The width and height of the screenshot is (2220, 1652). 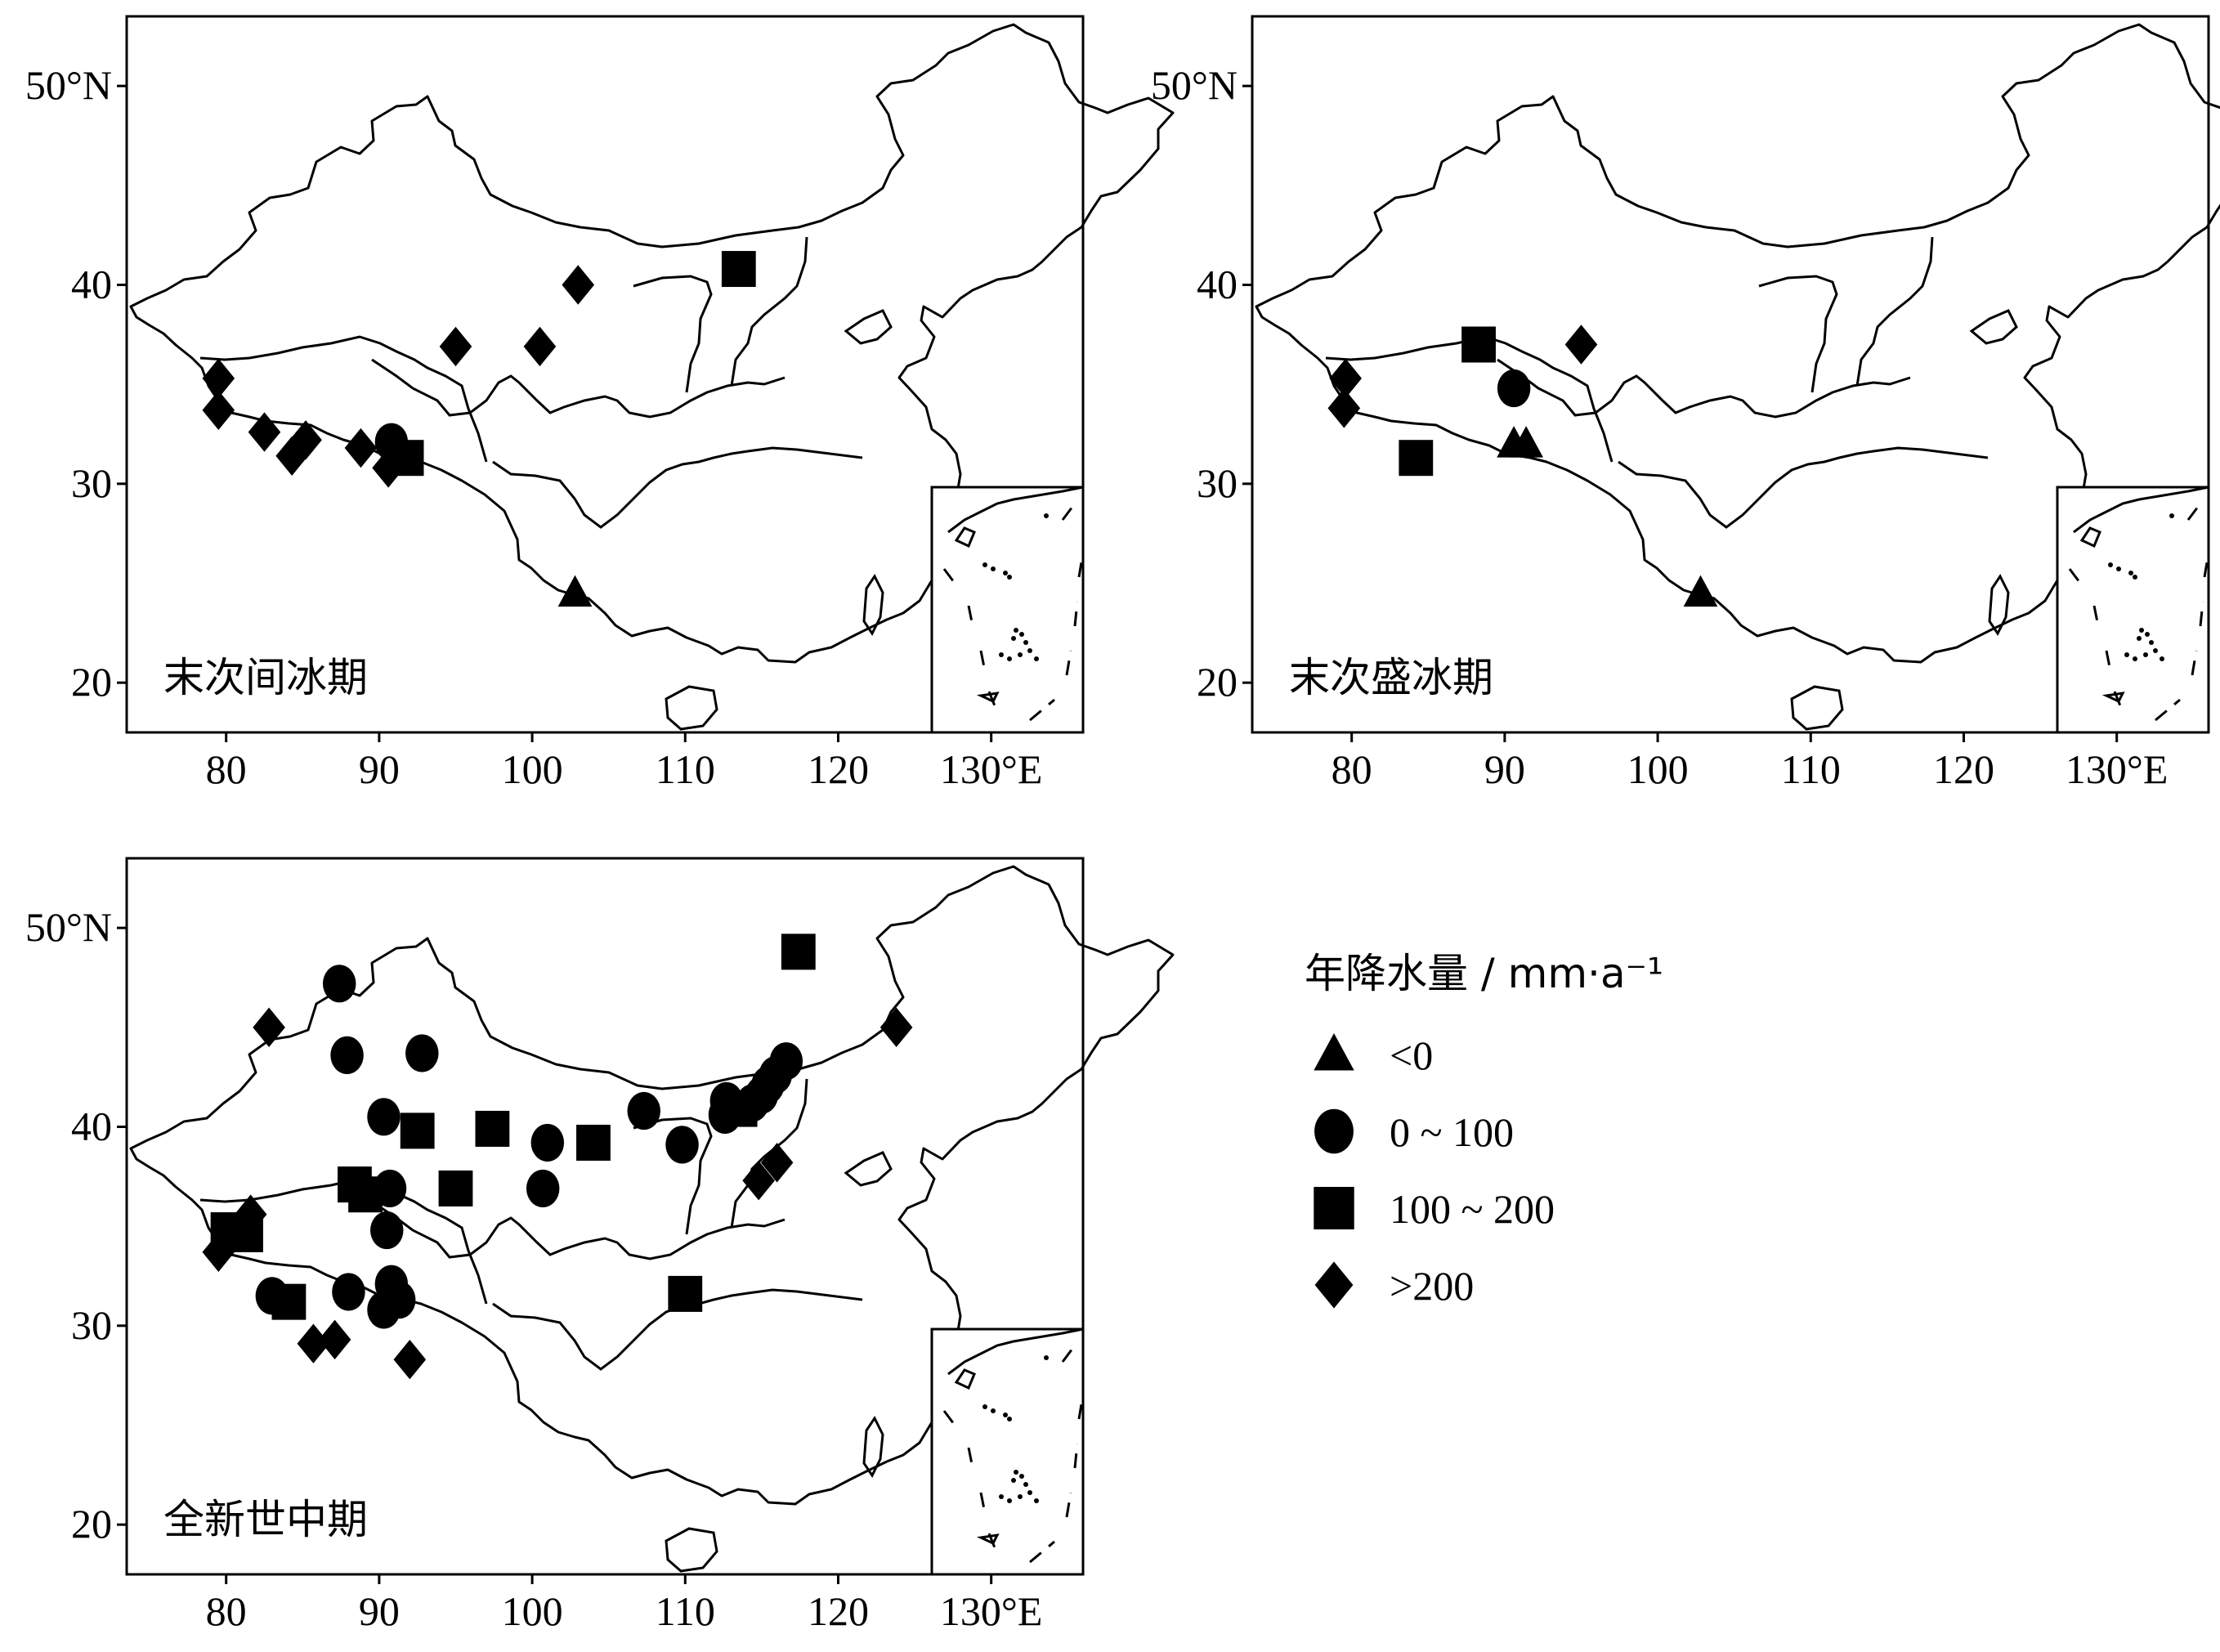 I want to click on legend-label-triangle: <0, so click(x=1411, y=1055).